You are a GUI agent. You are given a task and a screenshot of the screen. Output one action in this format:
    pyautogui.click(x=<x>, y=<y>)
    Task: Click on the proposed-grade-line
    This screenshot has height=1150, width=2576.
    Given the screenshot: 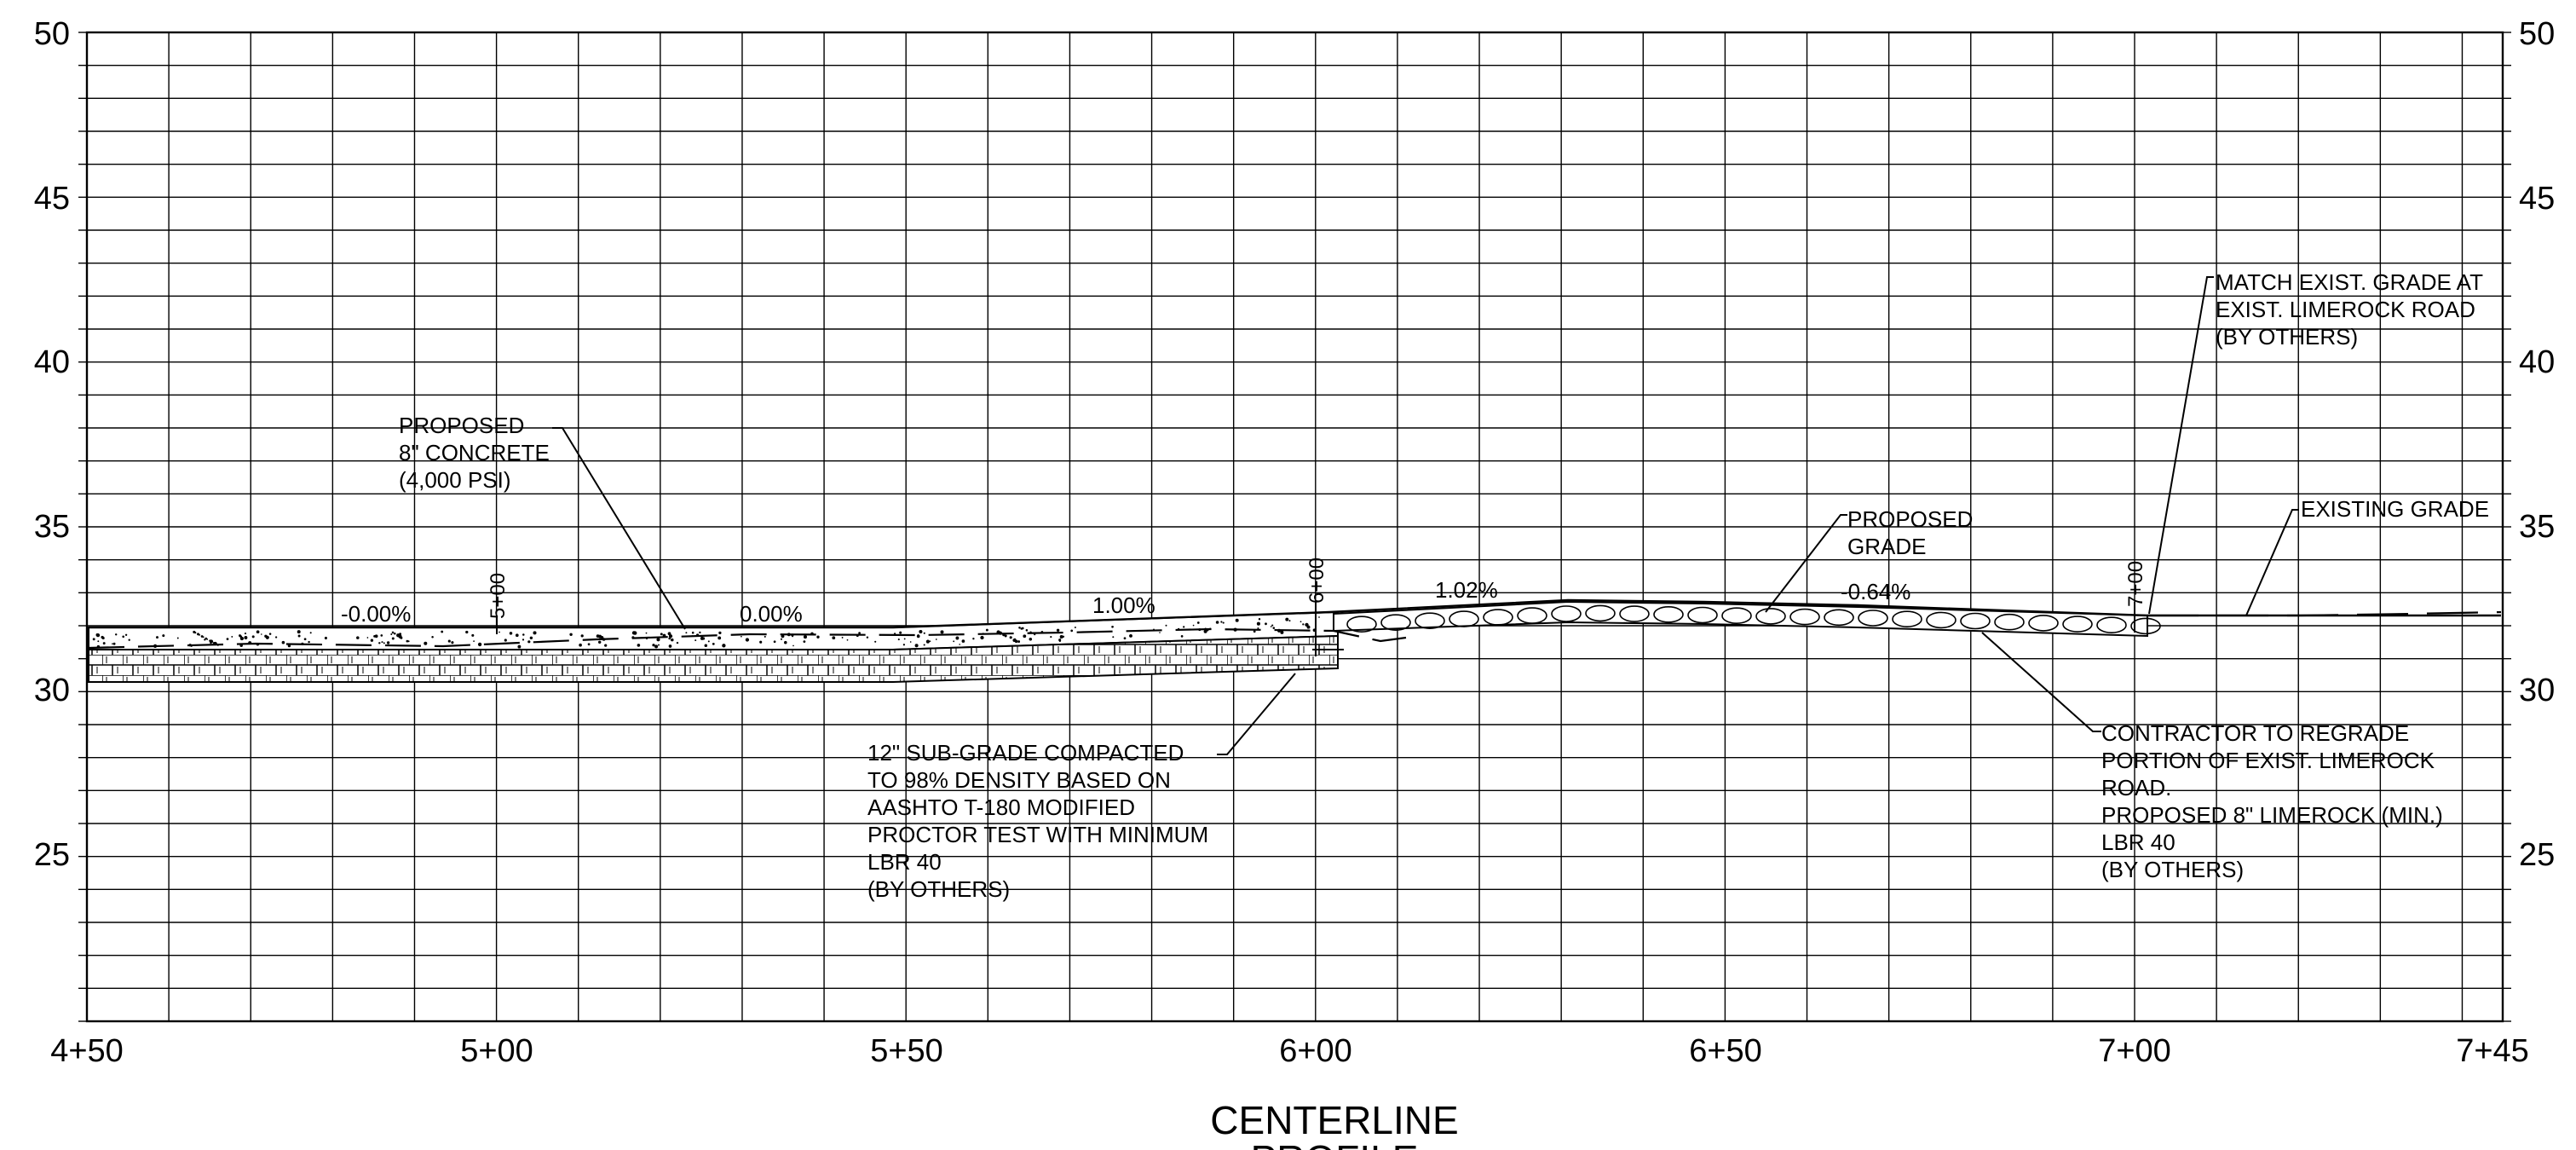 What is the action you would take?
    pyautogui.click(x=1295, y=613)
    